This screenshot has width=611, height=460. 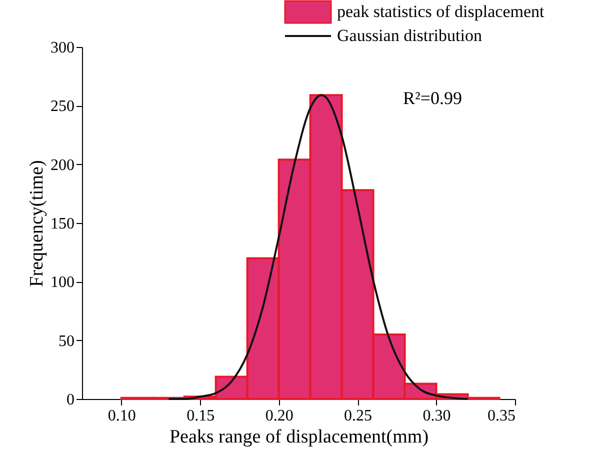 What do you see at coordinates (432, 98) in the screenshot?
I see `annotation: R²=0.99` at bounding box center [432, 98].